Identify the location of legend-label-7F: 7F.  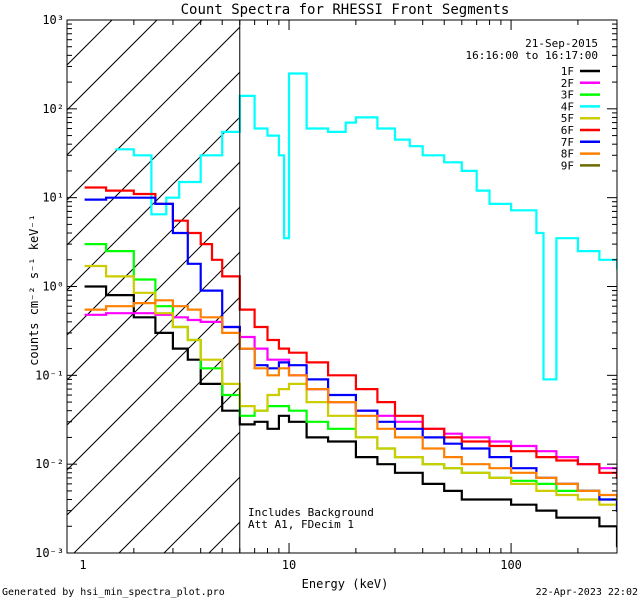
(567, 142).